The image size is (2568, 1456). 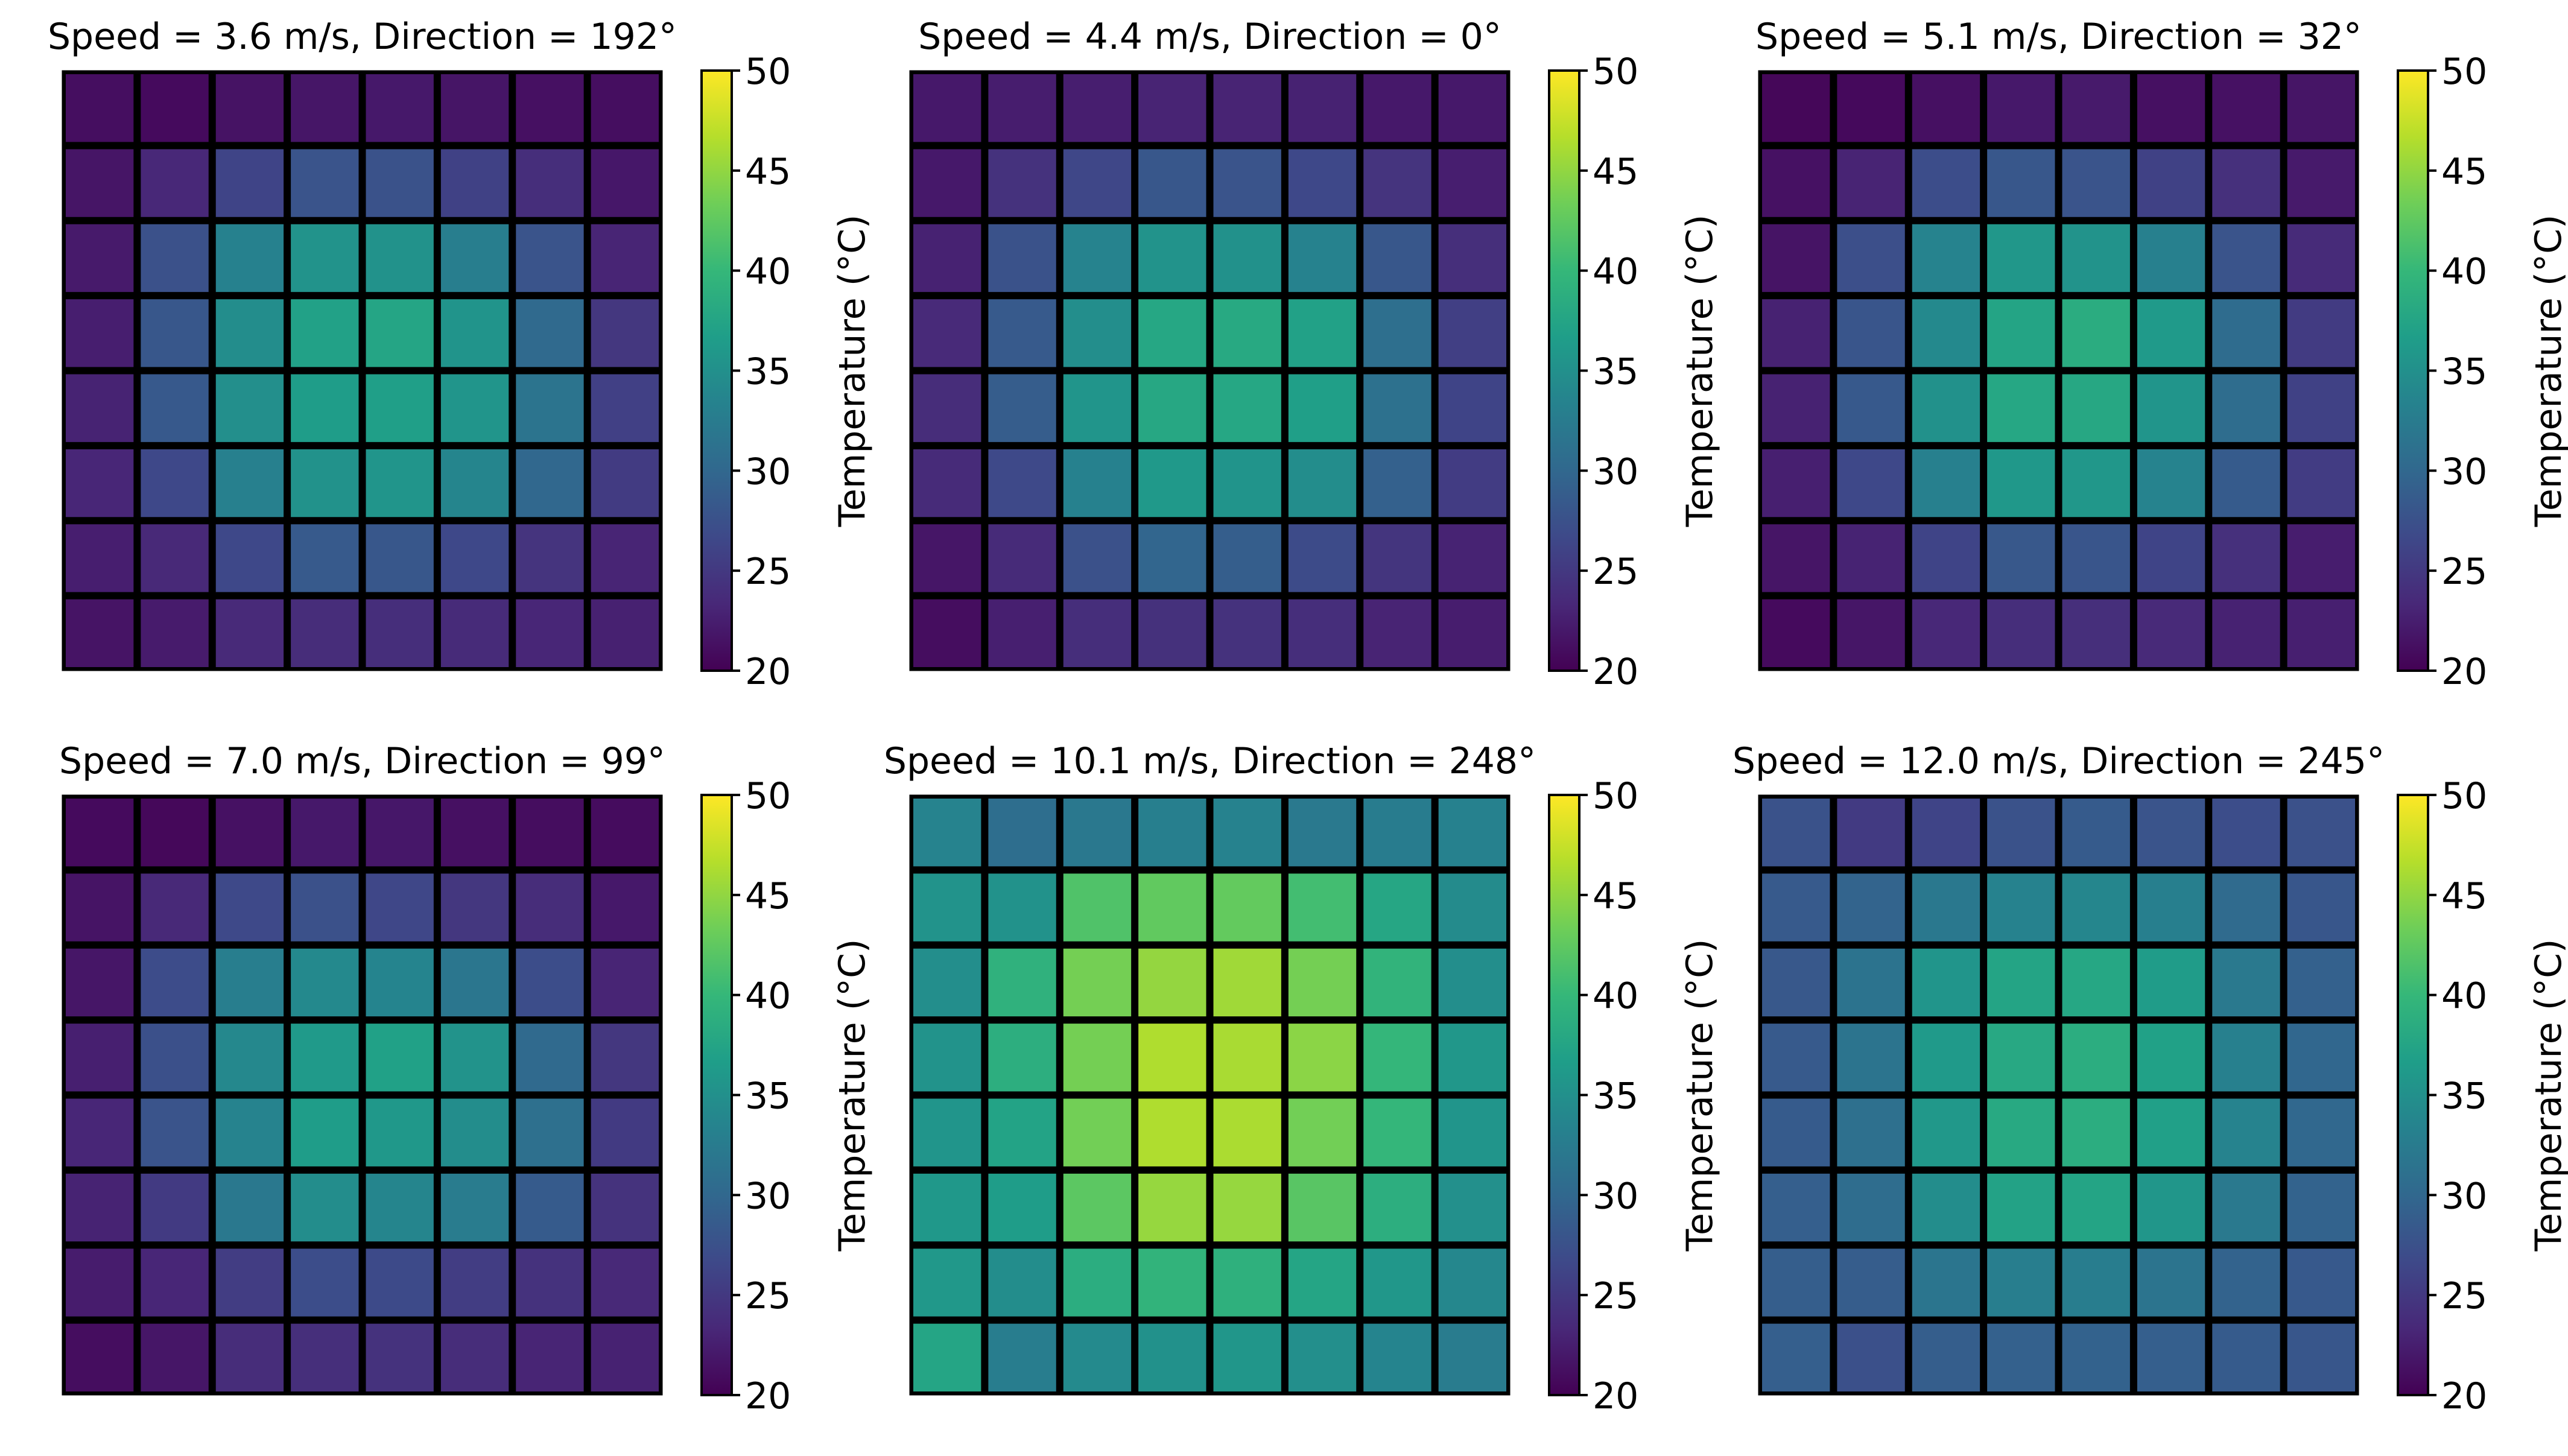 What do you see at coordinates (2059, 761) in the screenshot?
I see `chart-title: Speed = 12.0 m/s, Direction = 245°` at bounding box center [2059, 761].